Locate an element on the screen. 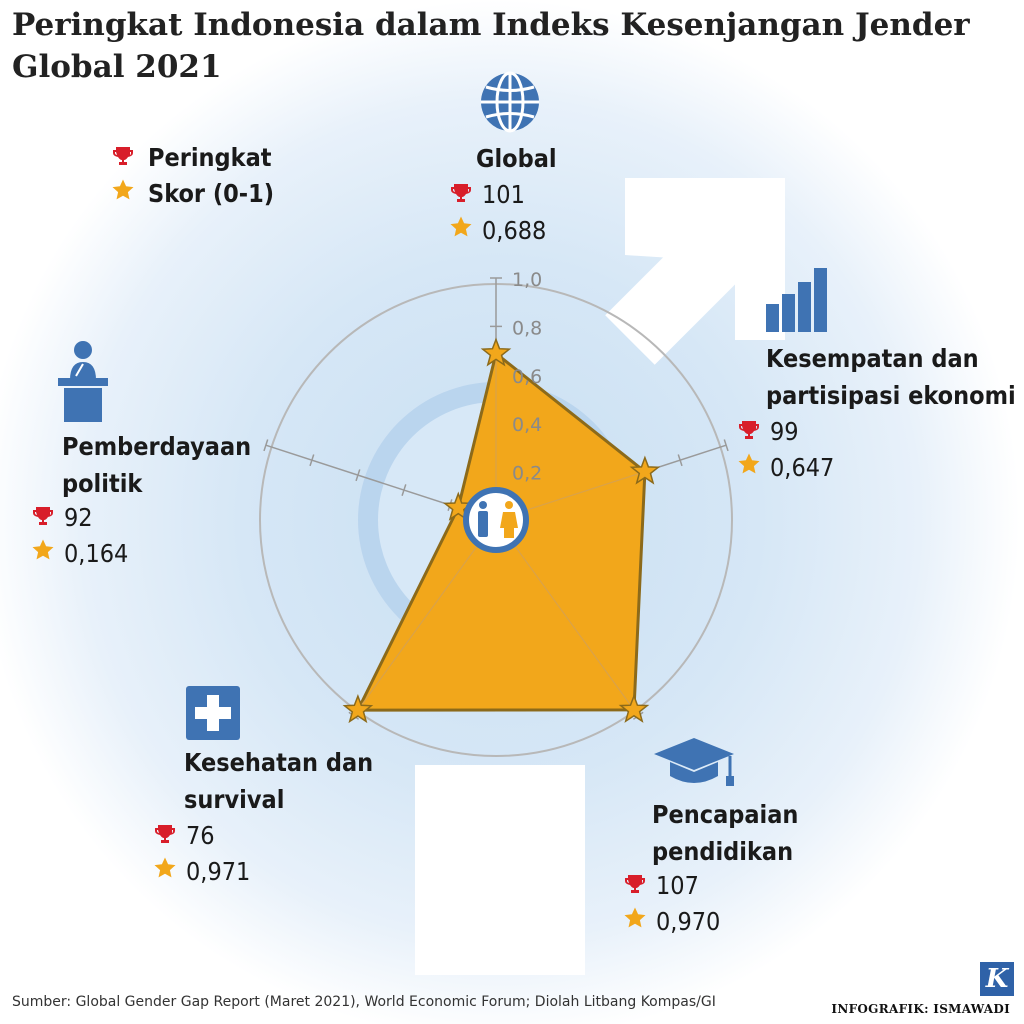 The image size is (1024, 1024). infographic-credit: INFOGRAFIK: ISMAWADI is located at coordinates (920, 1009).